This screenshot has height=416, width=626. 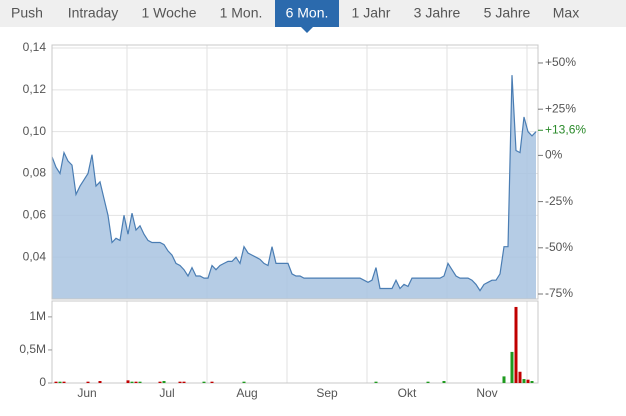 What do you see at coordinates (407, 393) in the screenshot?
I see `x-tick-label: Okt` at bounding box center [407, 393].